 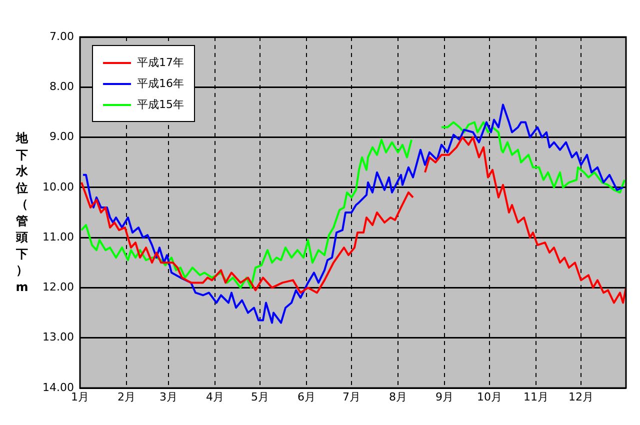 What do you see at coordinates (22, 212) in the screenshot?
I see `text: 地下水位（管頭下）m` at bounding box center [22, 212].